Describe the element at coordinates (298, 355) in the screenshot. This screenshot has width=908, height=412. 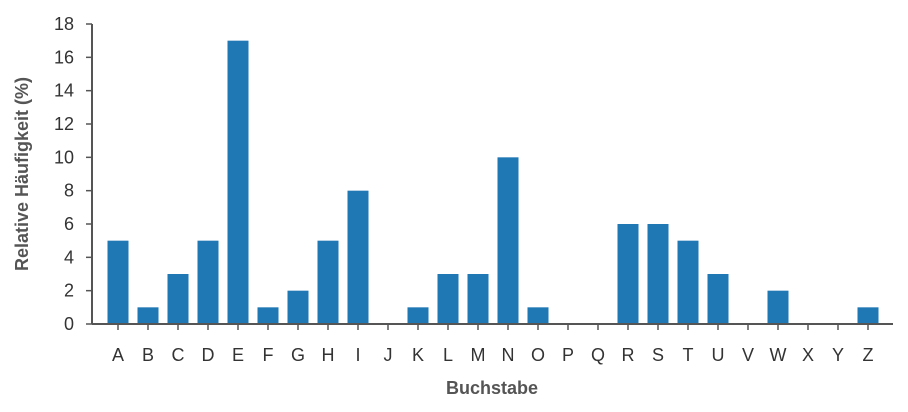
I see `x-tick-label: G` at that location.